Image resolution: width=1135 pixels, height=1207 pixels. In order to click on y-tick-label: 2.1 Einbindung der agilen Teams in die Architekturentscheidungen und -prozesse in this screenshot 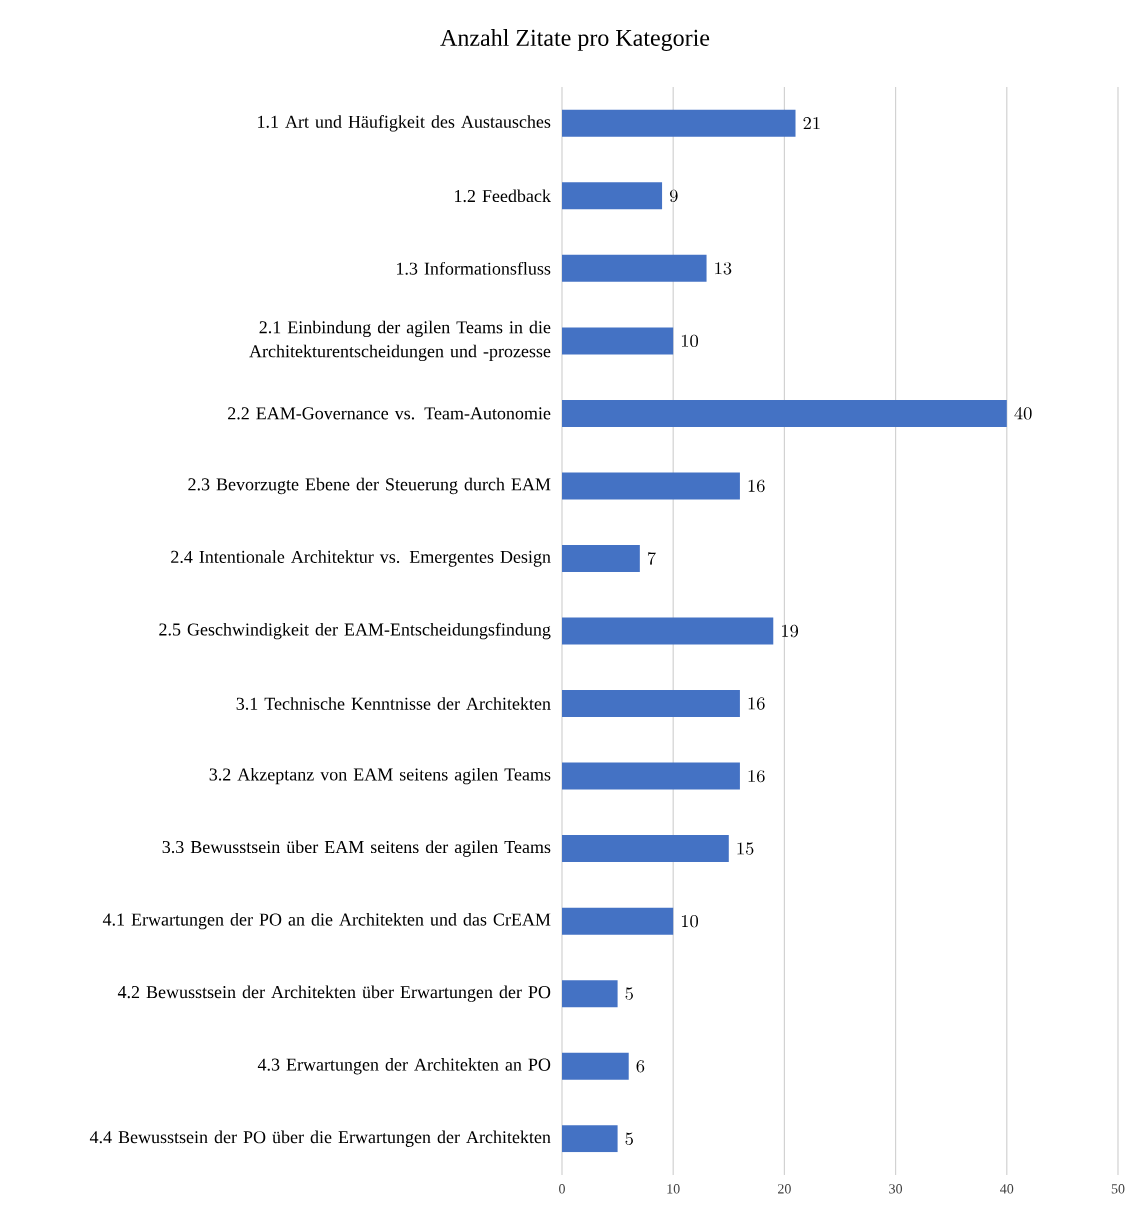, I will do `click(400, 341)`.